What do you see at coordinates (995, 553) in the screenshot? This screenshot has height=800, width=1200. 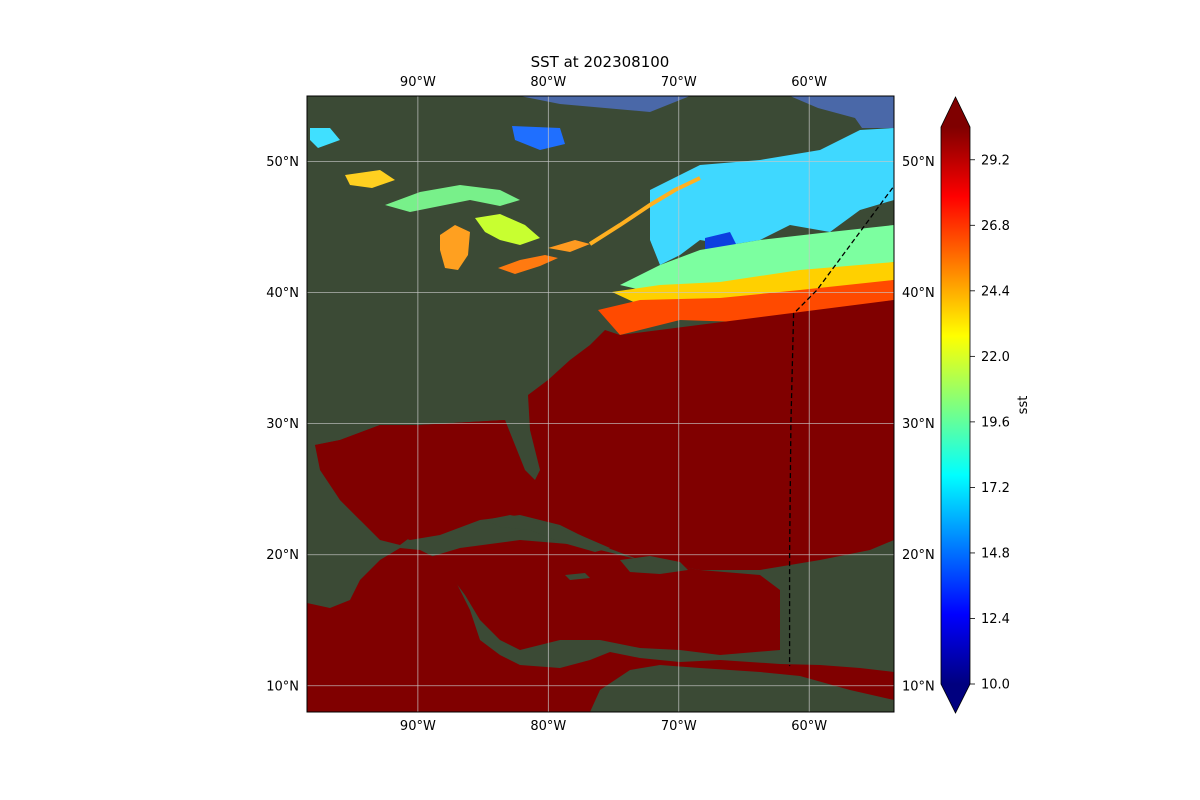 I see `colorbar-tick-label: 14.8` at bounding box center [995, 553].